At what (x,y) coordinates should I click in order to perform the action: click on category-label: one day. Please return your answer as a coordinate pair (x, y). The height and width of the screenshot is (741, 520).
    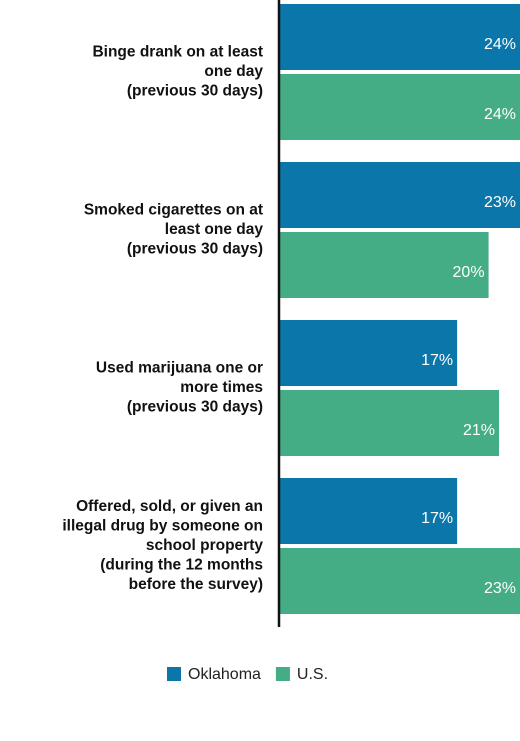
    Looking at the image, I should click on (233, 71).